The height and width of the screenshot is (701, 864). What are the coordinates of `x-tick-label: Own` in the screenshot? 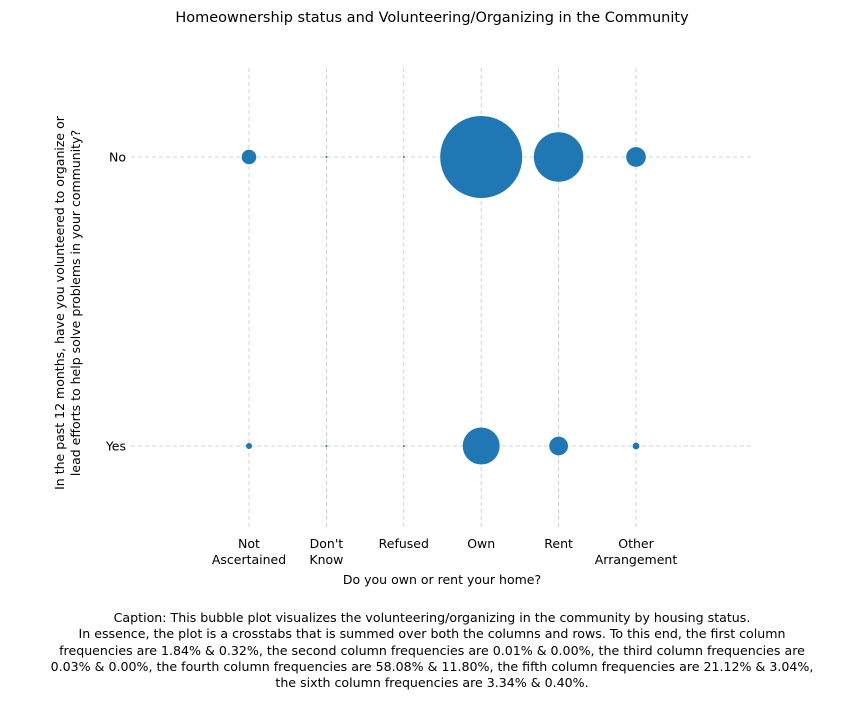 It's located at (481, 543).